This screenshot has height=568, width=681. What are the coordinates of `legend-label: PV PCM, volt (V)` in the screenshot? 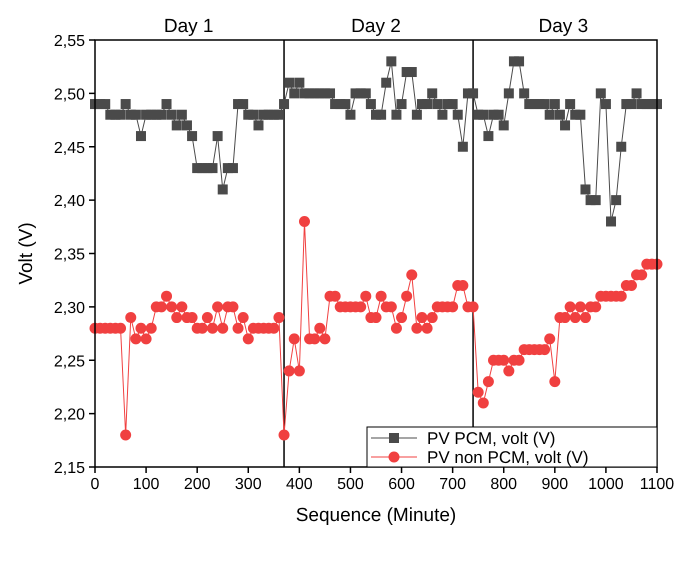 It's located at (491, 438).